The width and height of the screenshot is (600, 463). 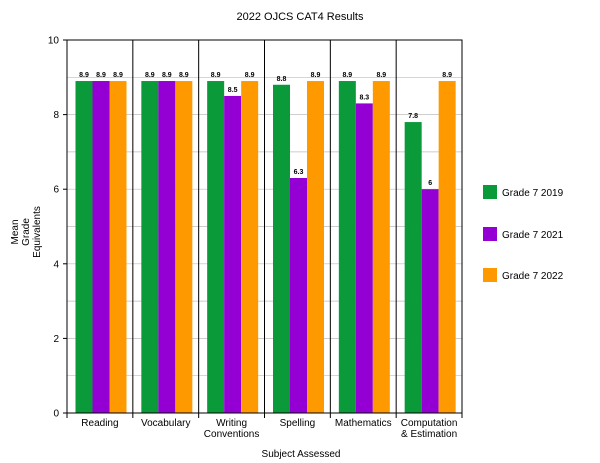 I want to click on legend-label: Grade 7 2021, so click(x=533, y=235).